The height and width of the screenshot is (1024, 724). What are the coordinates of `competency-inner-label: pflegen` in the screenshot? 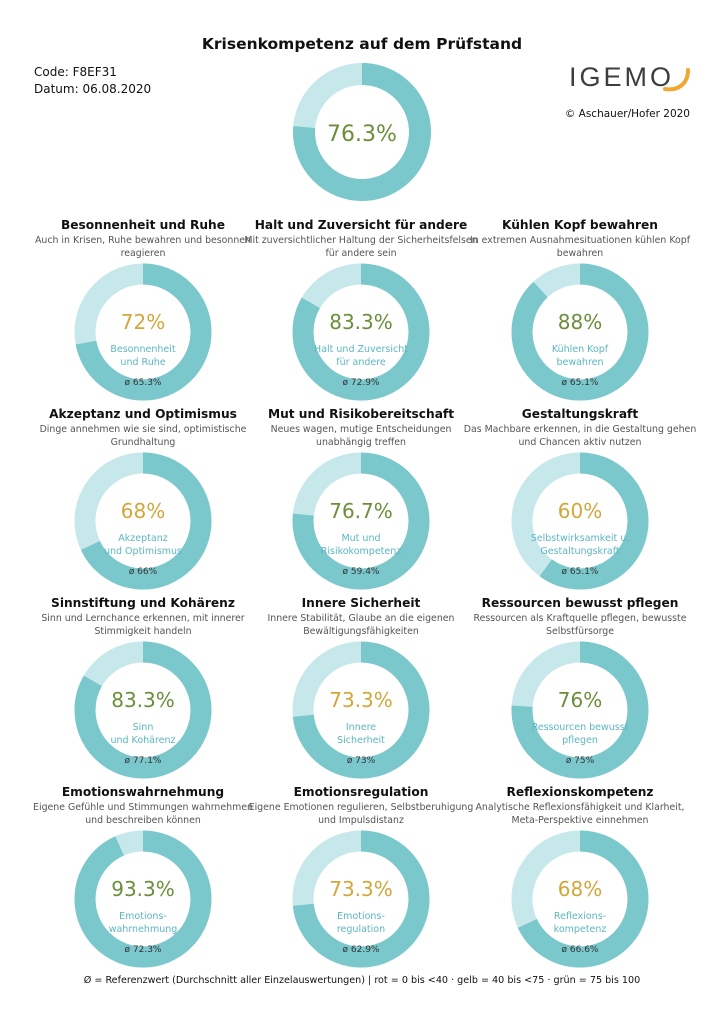 It's located at (580, 740).